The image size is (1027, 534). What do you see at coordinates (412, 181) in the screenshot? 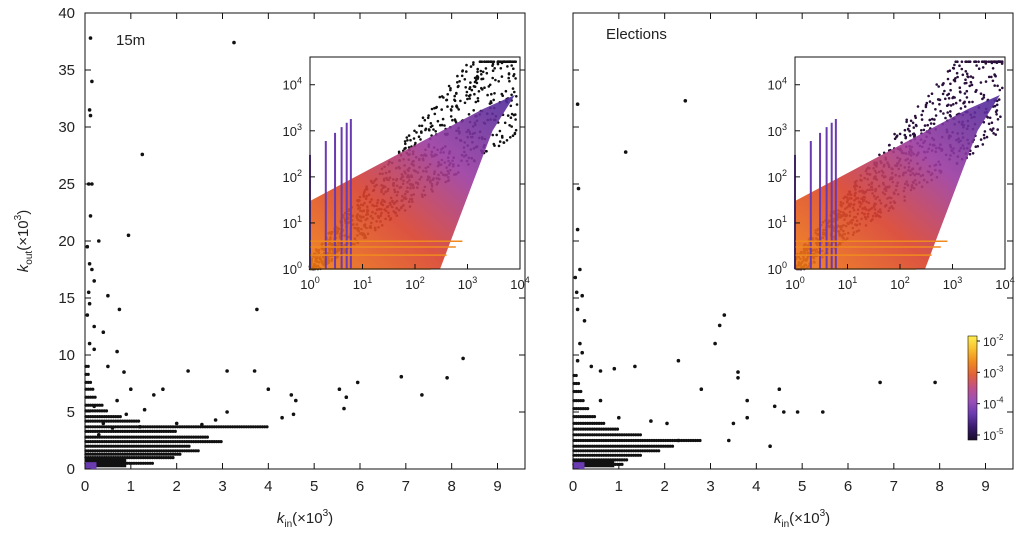
I see `inset-heat-wedge` at bounding box center [412, 181].